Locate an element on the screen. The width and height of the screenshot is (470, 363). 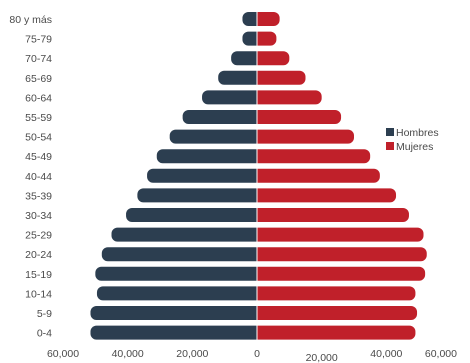
legend-swatch-mujeres is located at coordinates (390, 146).